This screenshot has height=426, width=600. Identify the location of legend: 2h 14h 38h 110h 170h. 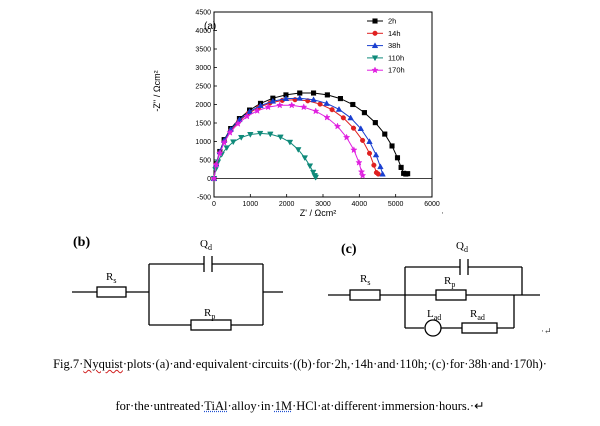
(386, 46).